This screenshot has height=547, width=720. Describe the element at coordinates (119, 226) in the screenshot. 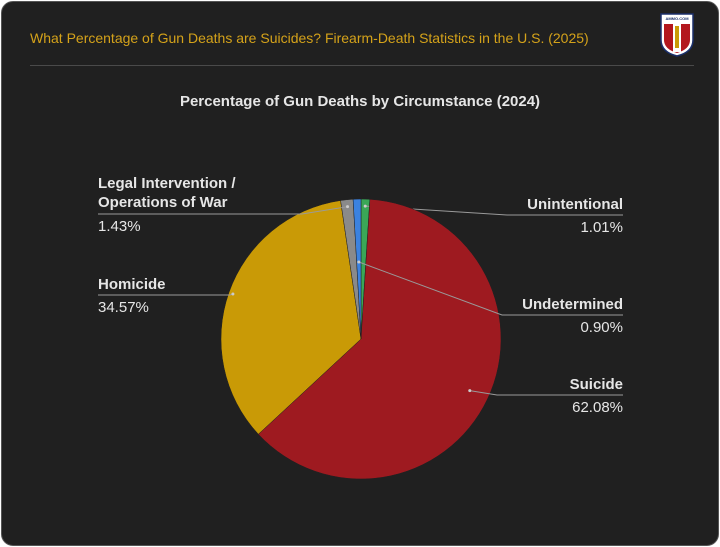

I see `slice-value: 1.43%` at that location.